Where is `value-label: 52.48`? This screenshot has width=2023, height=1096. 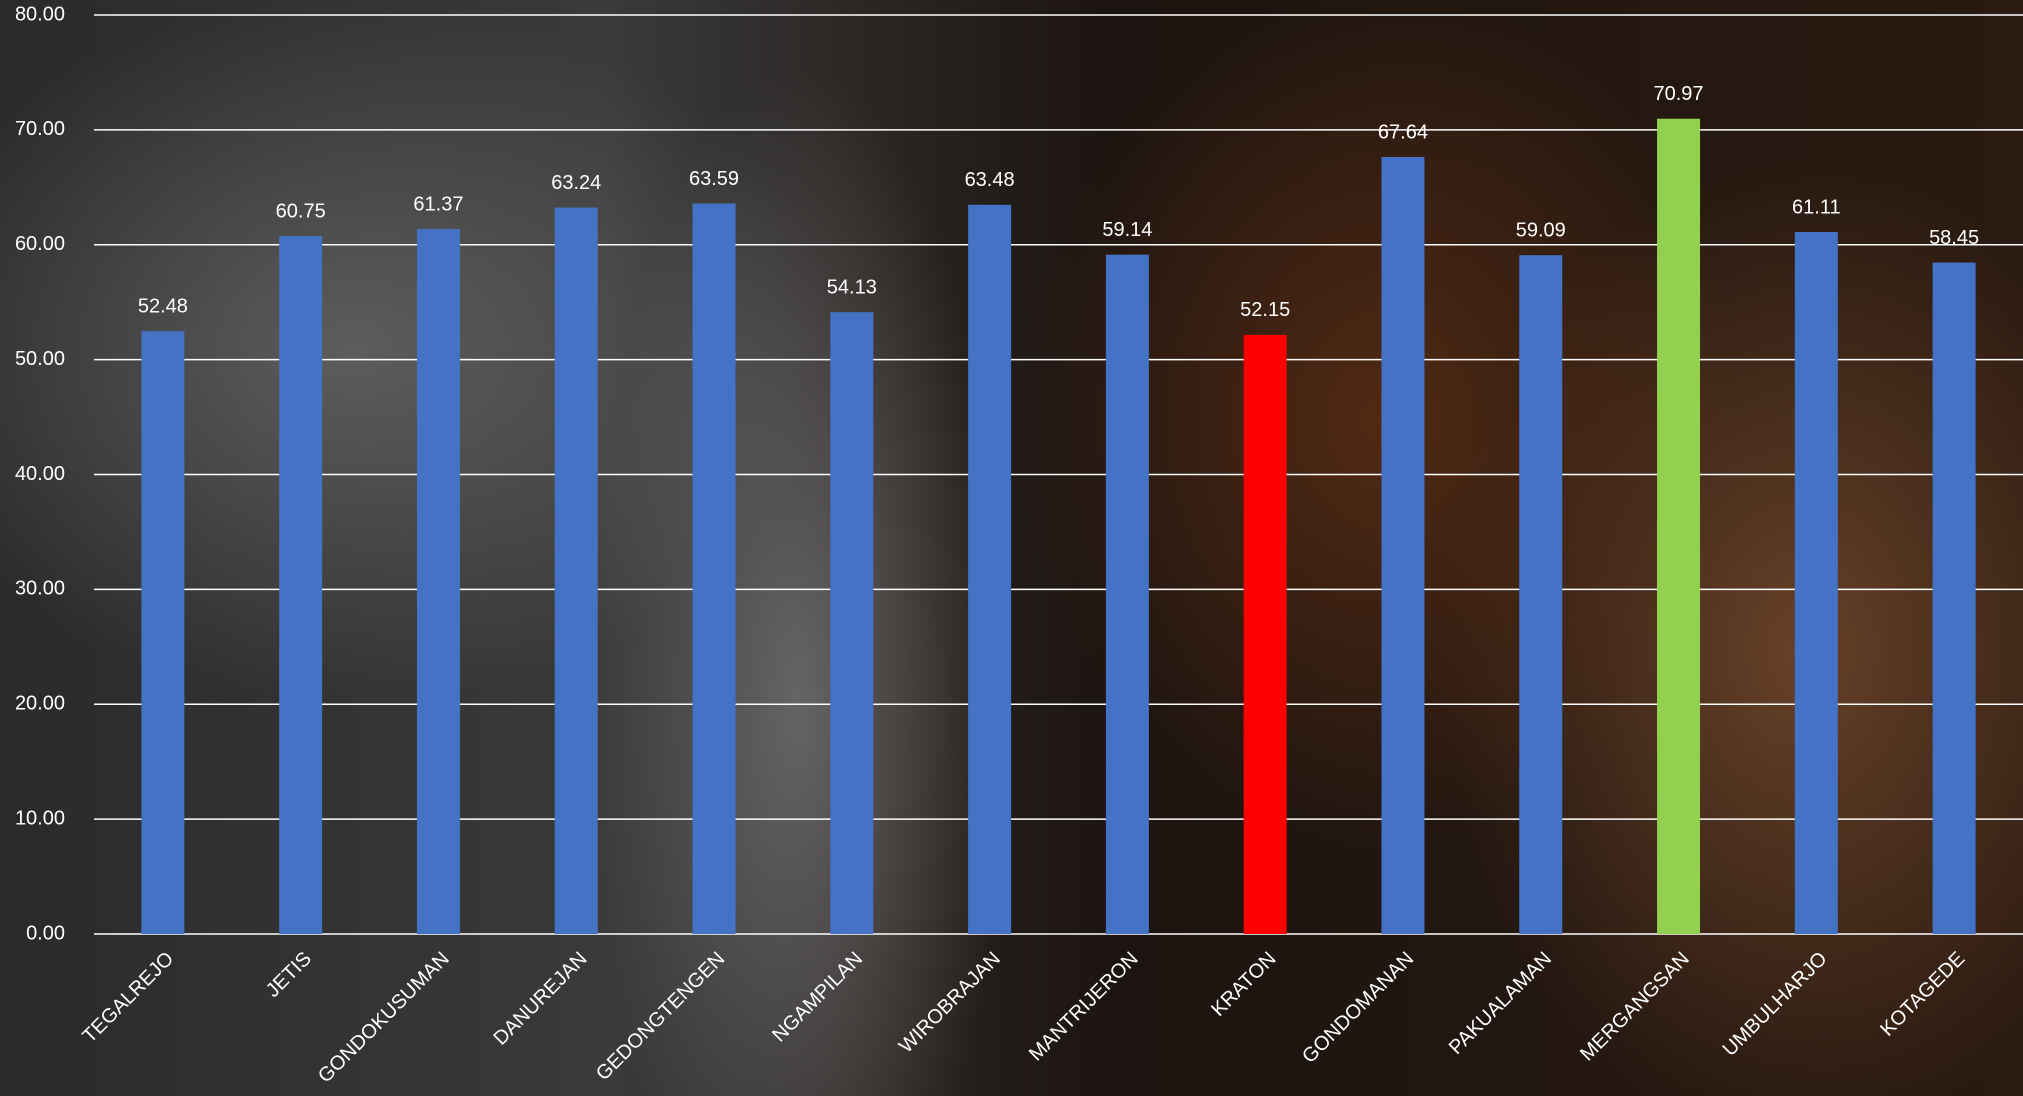 value-label: 52.48 is located at coordinates (163, 306).